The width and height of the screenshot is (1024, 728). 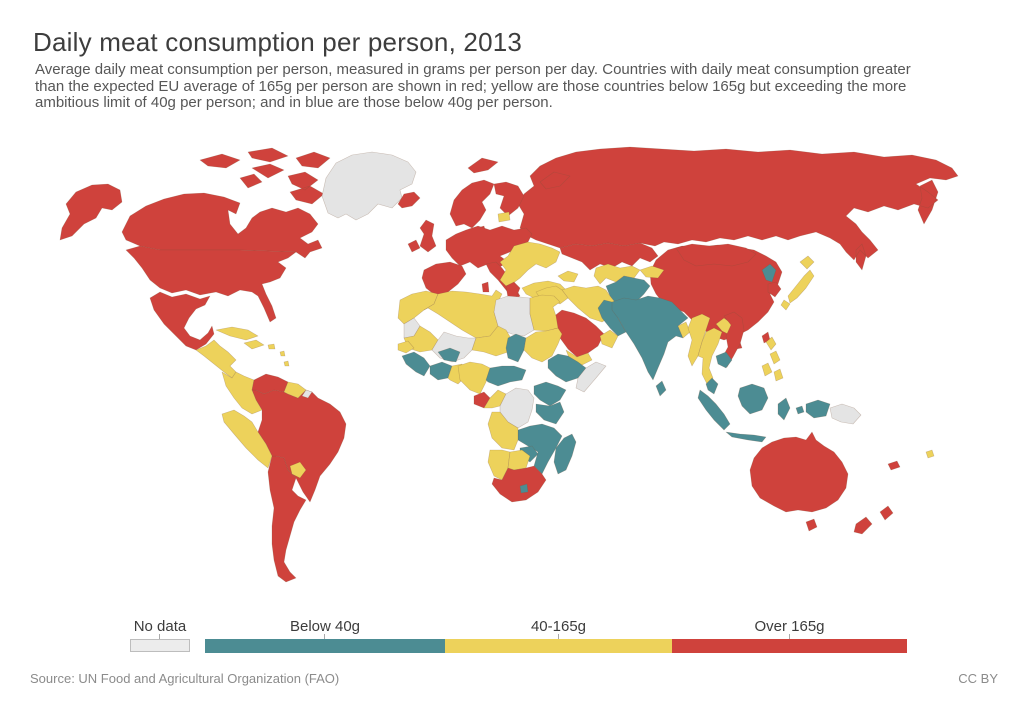 What do you see at coordinates (247, 439) in the screenshot?
I see `region-ecuador-peru` at bounding box center [247, 439].